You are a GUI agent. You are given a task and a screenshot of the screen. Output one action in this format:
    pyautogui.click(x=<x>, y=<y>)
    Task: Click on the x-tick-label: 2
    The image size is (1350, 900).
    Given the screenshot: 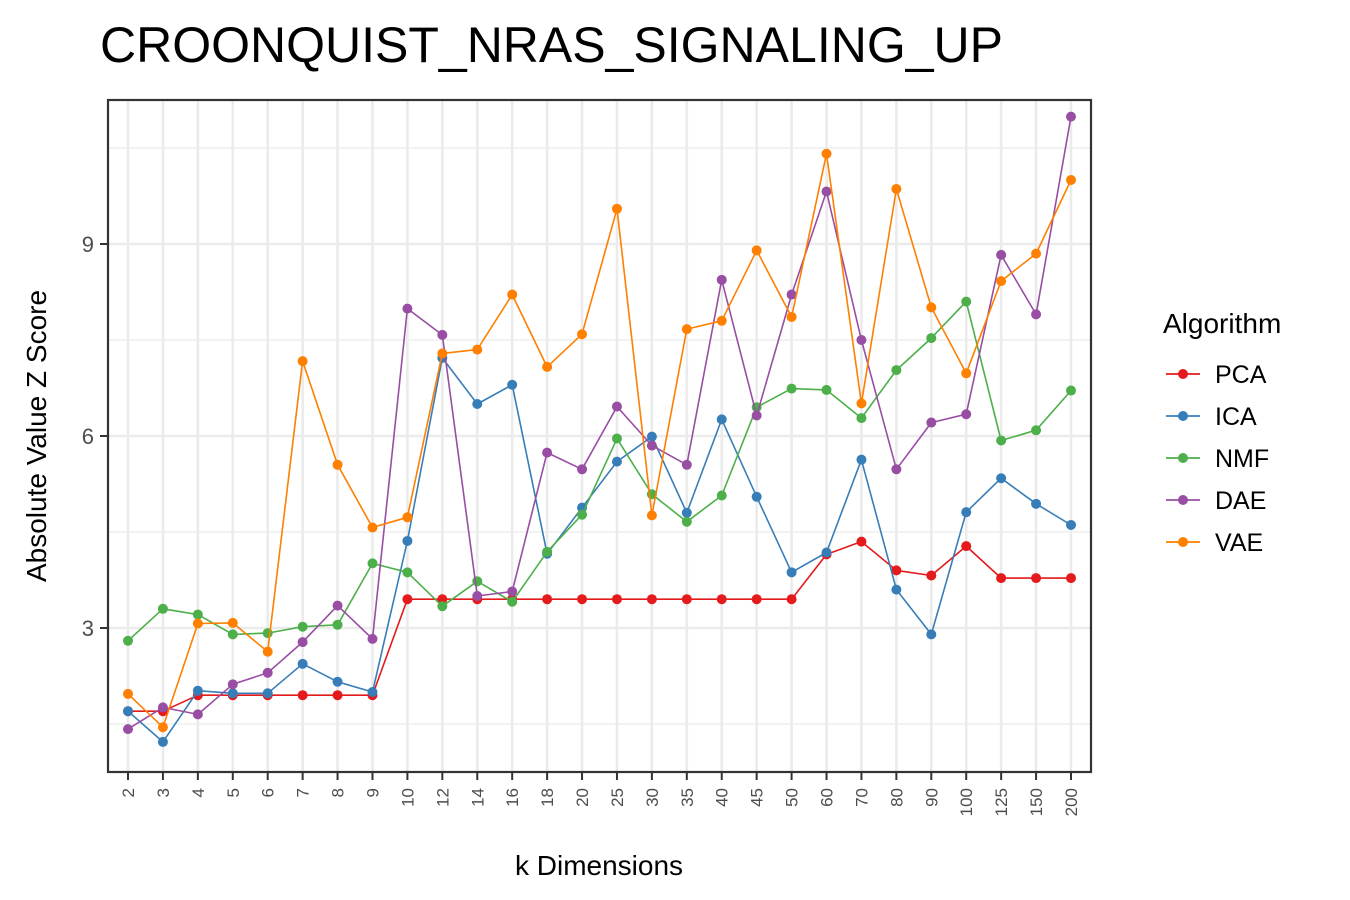 What is the action you would take?
    pyautogui.click(x=128, y=792)
    